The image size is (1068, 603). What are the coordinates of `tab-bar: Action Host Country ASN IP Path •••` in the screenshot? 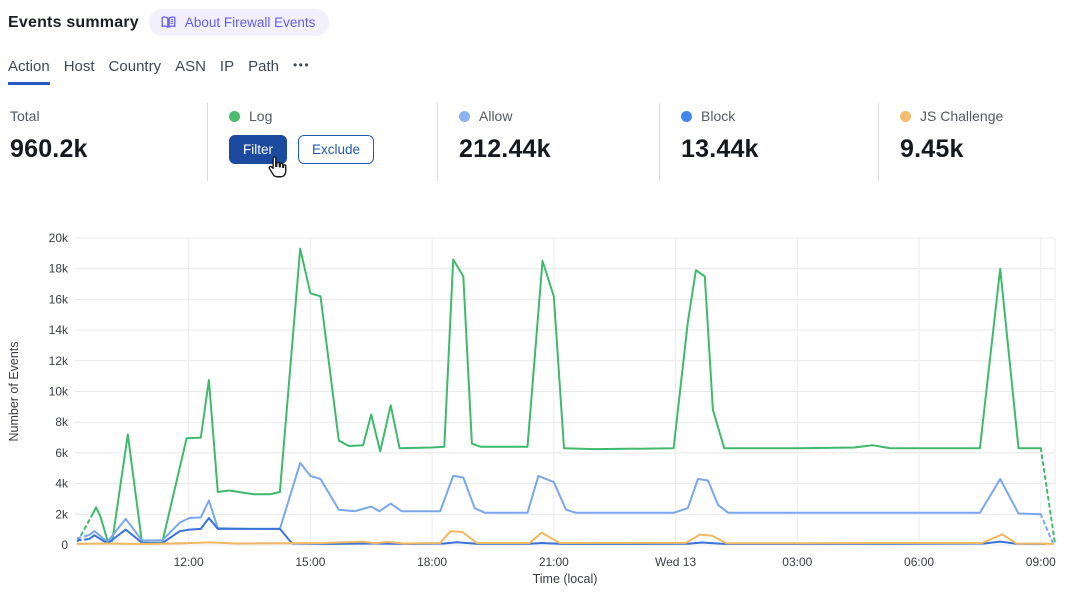 It's located at (159, 71).